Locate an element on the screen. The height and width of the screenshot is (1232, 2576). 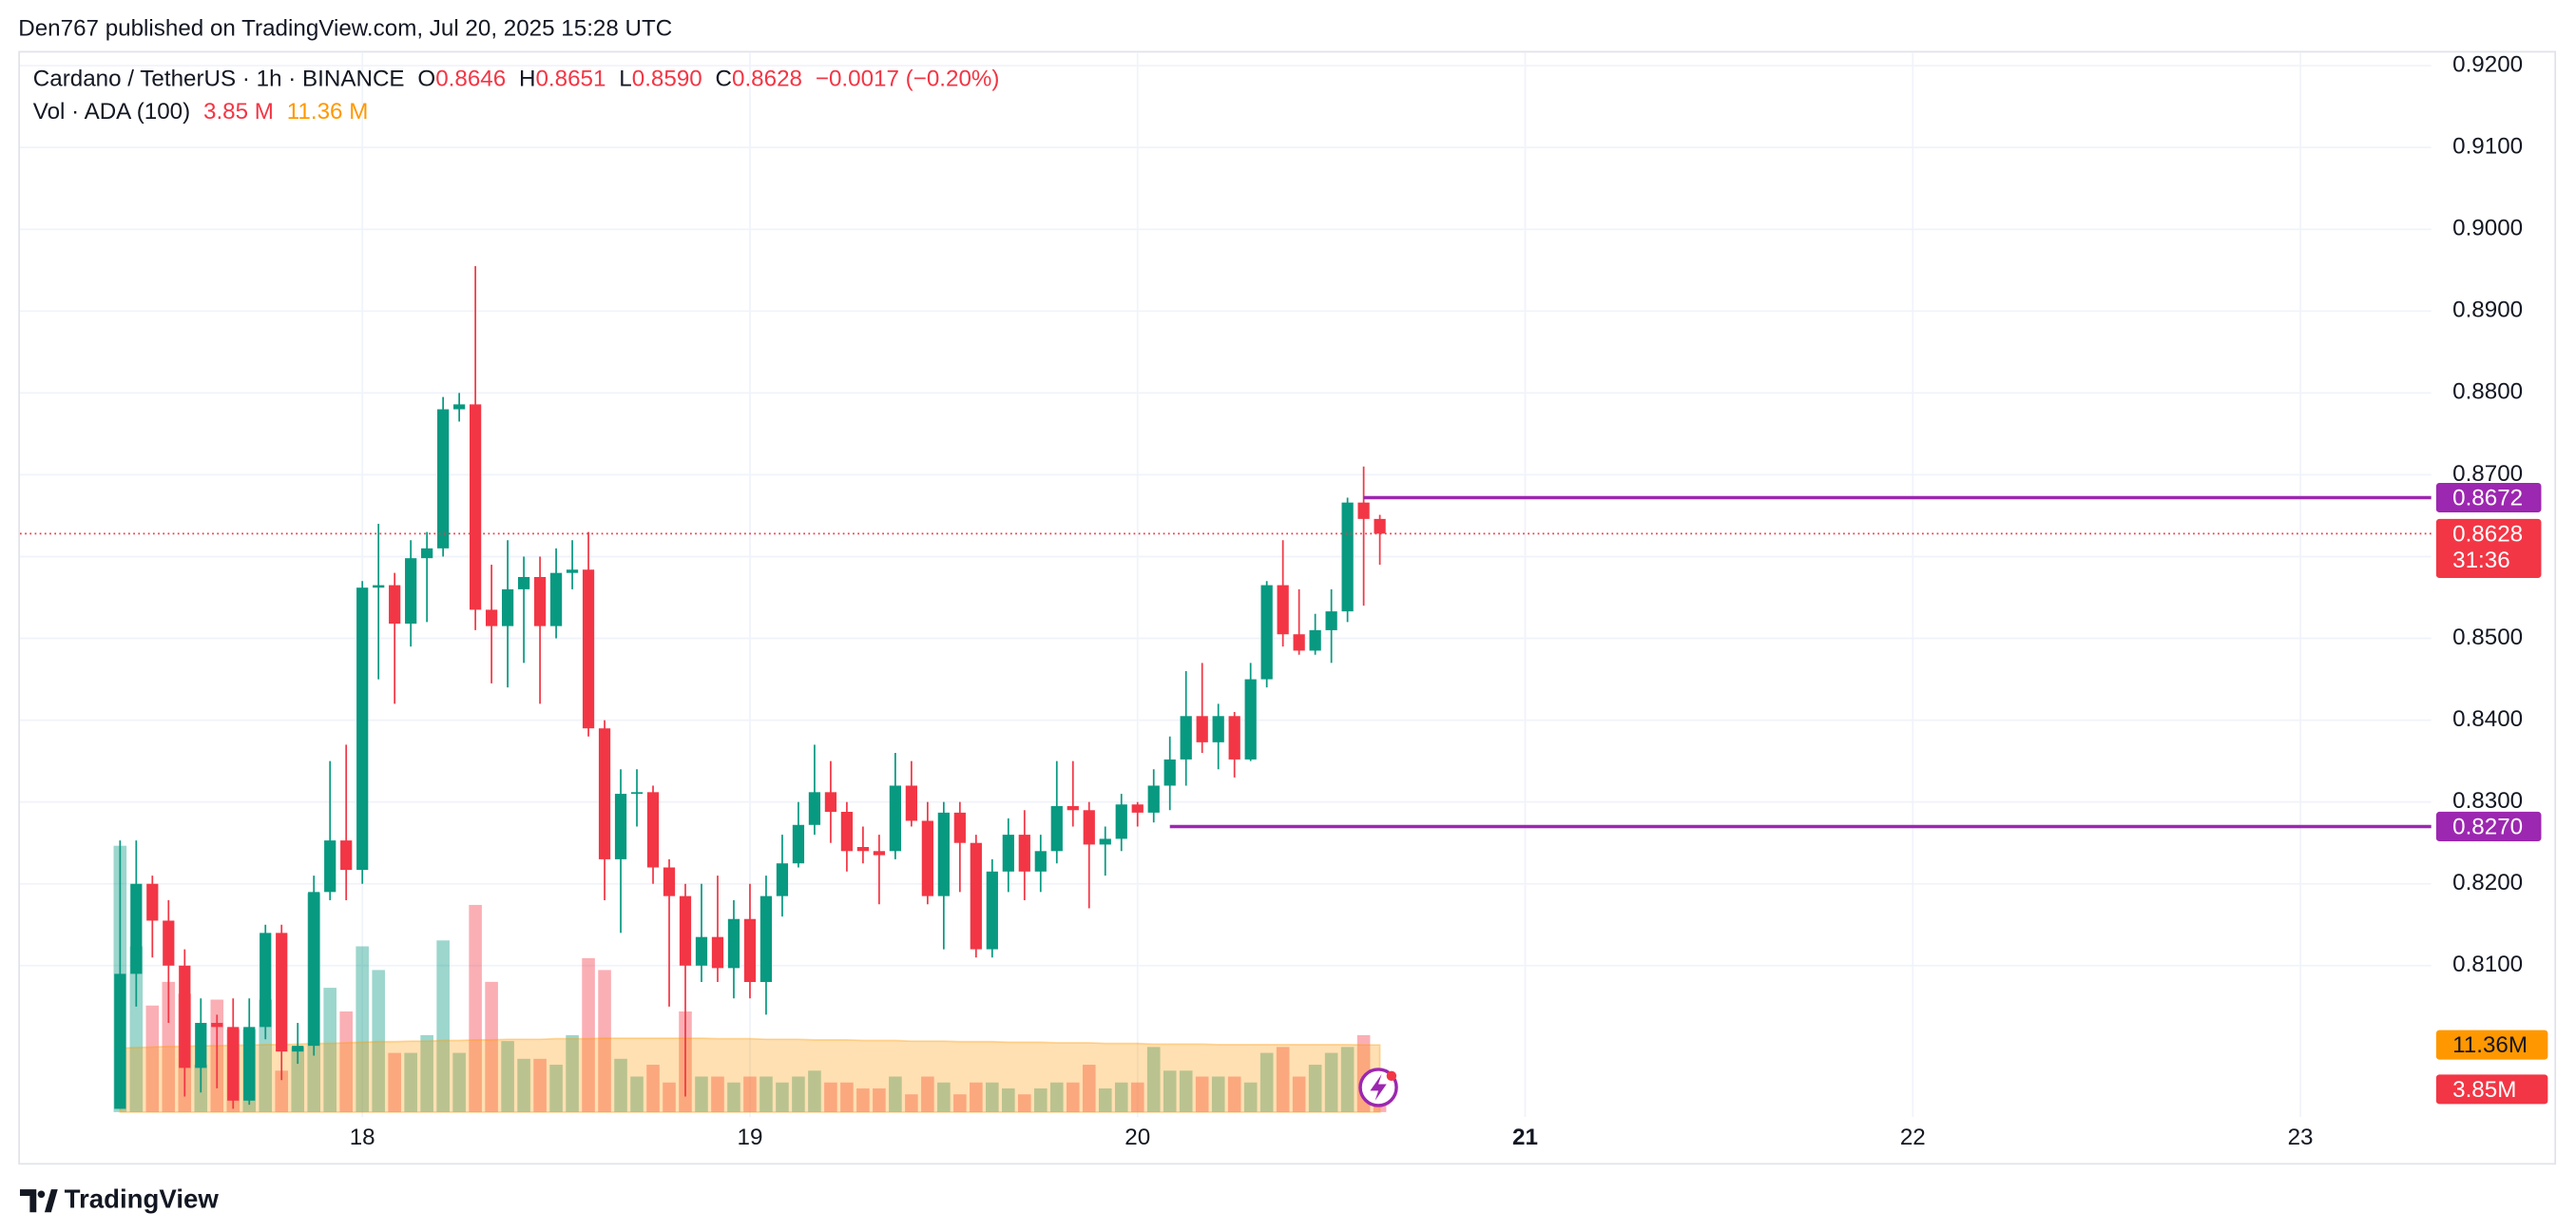
volume-ma-area is located at coordinates (750, 1075).